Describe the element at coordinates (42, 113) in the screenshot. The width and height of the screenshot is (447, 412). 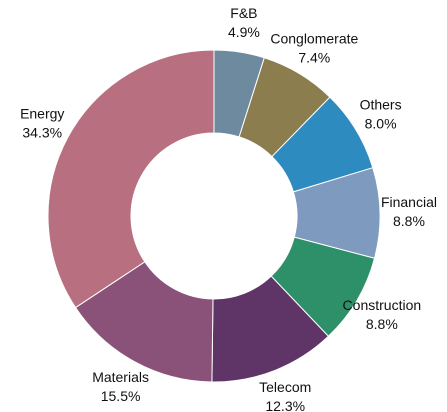
I see `segment-label: Energy` at that location.